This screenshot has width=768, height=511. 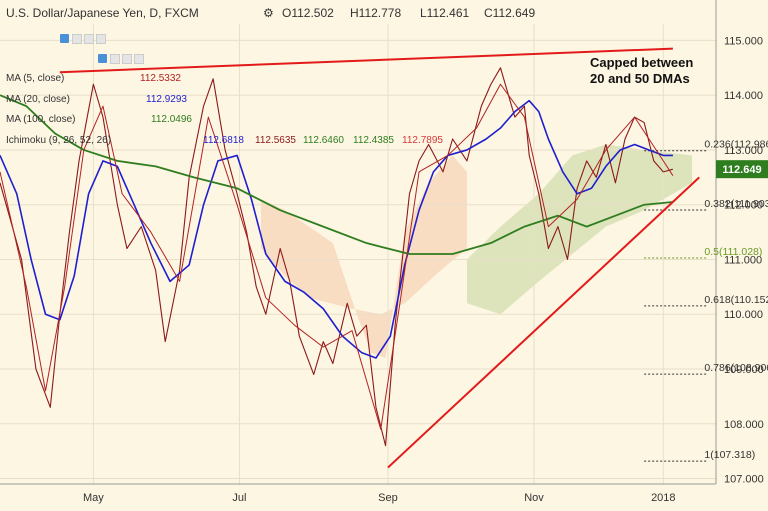 What do you see at coordinates (642, 62) in the screenshot?
I see `annotation-line-1: Capped between` at bounding box center [642, 62].